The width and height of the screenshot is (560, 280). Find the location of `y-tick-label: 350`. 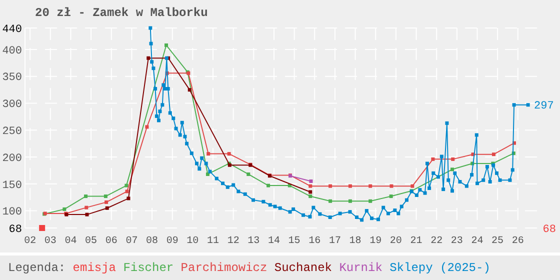

y-tick-label: 350 is located at coordinates (12, 78).